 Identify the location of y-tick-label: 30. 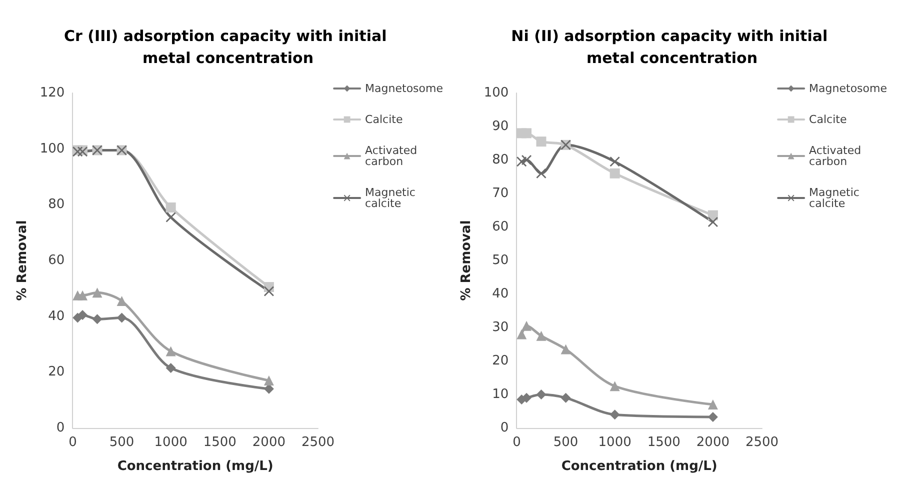
(500, 327).